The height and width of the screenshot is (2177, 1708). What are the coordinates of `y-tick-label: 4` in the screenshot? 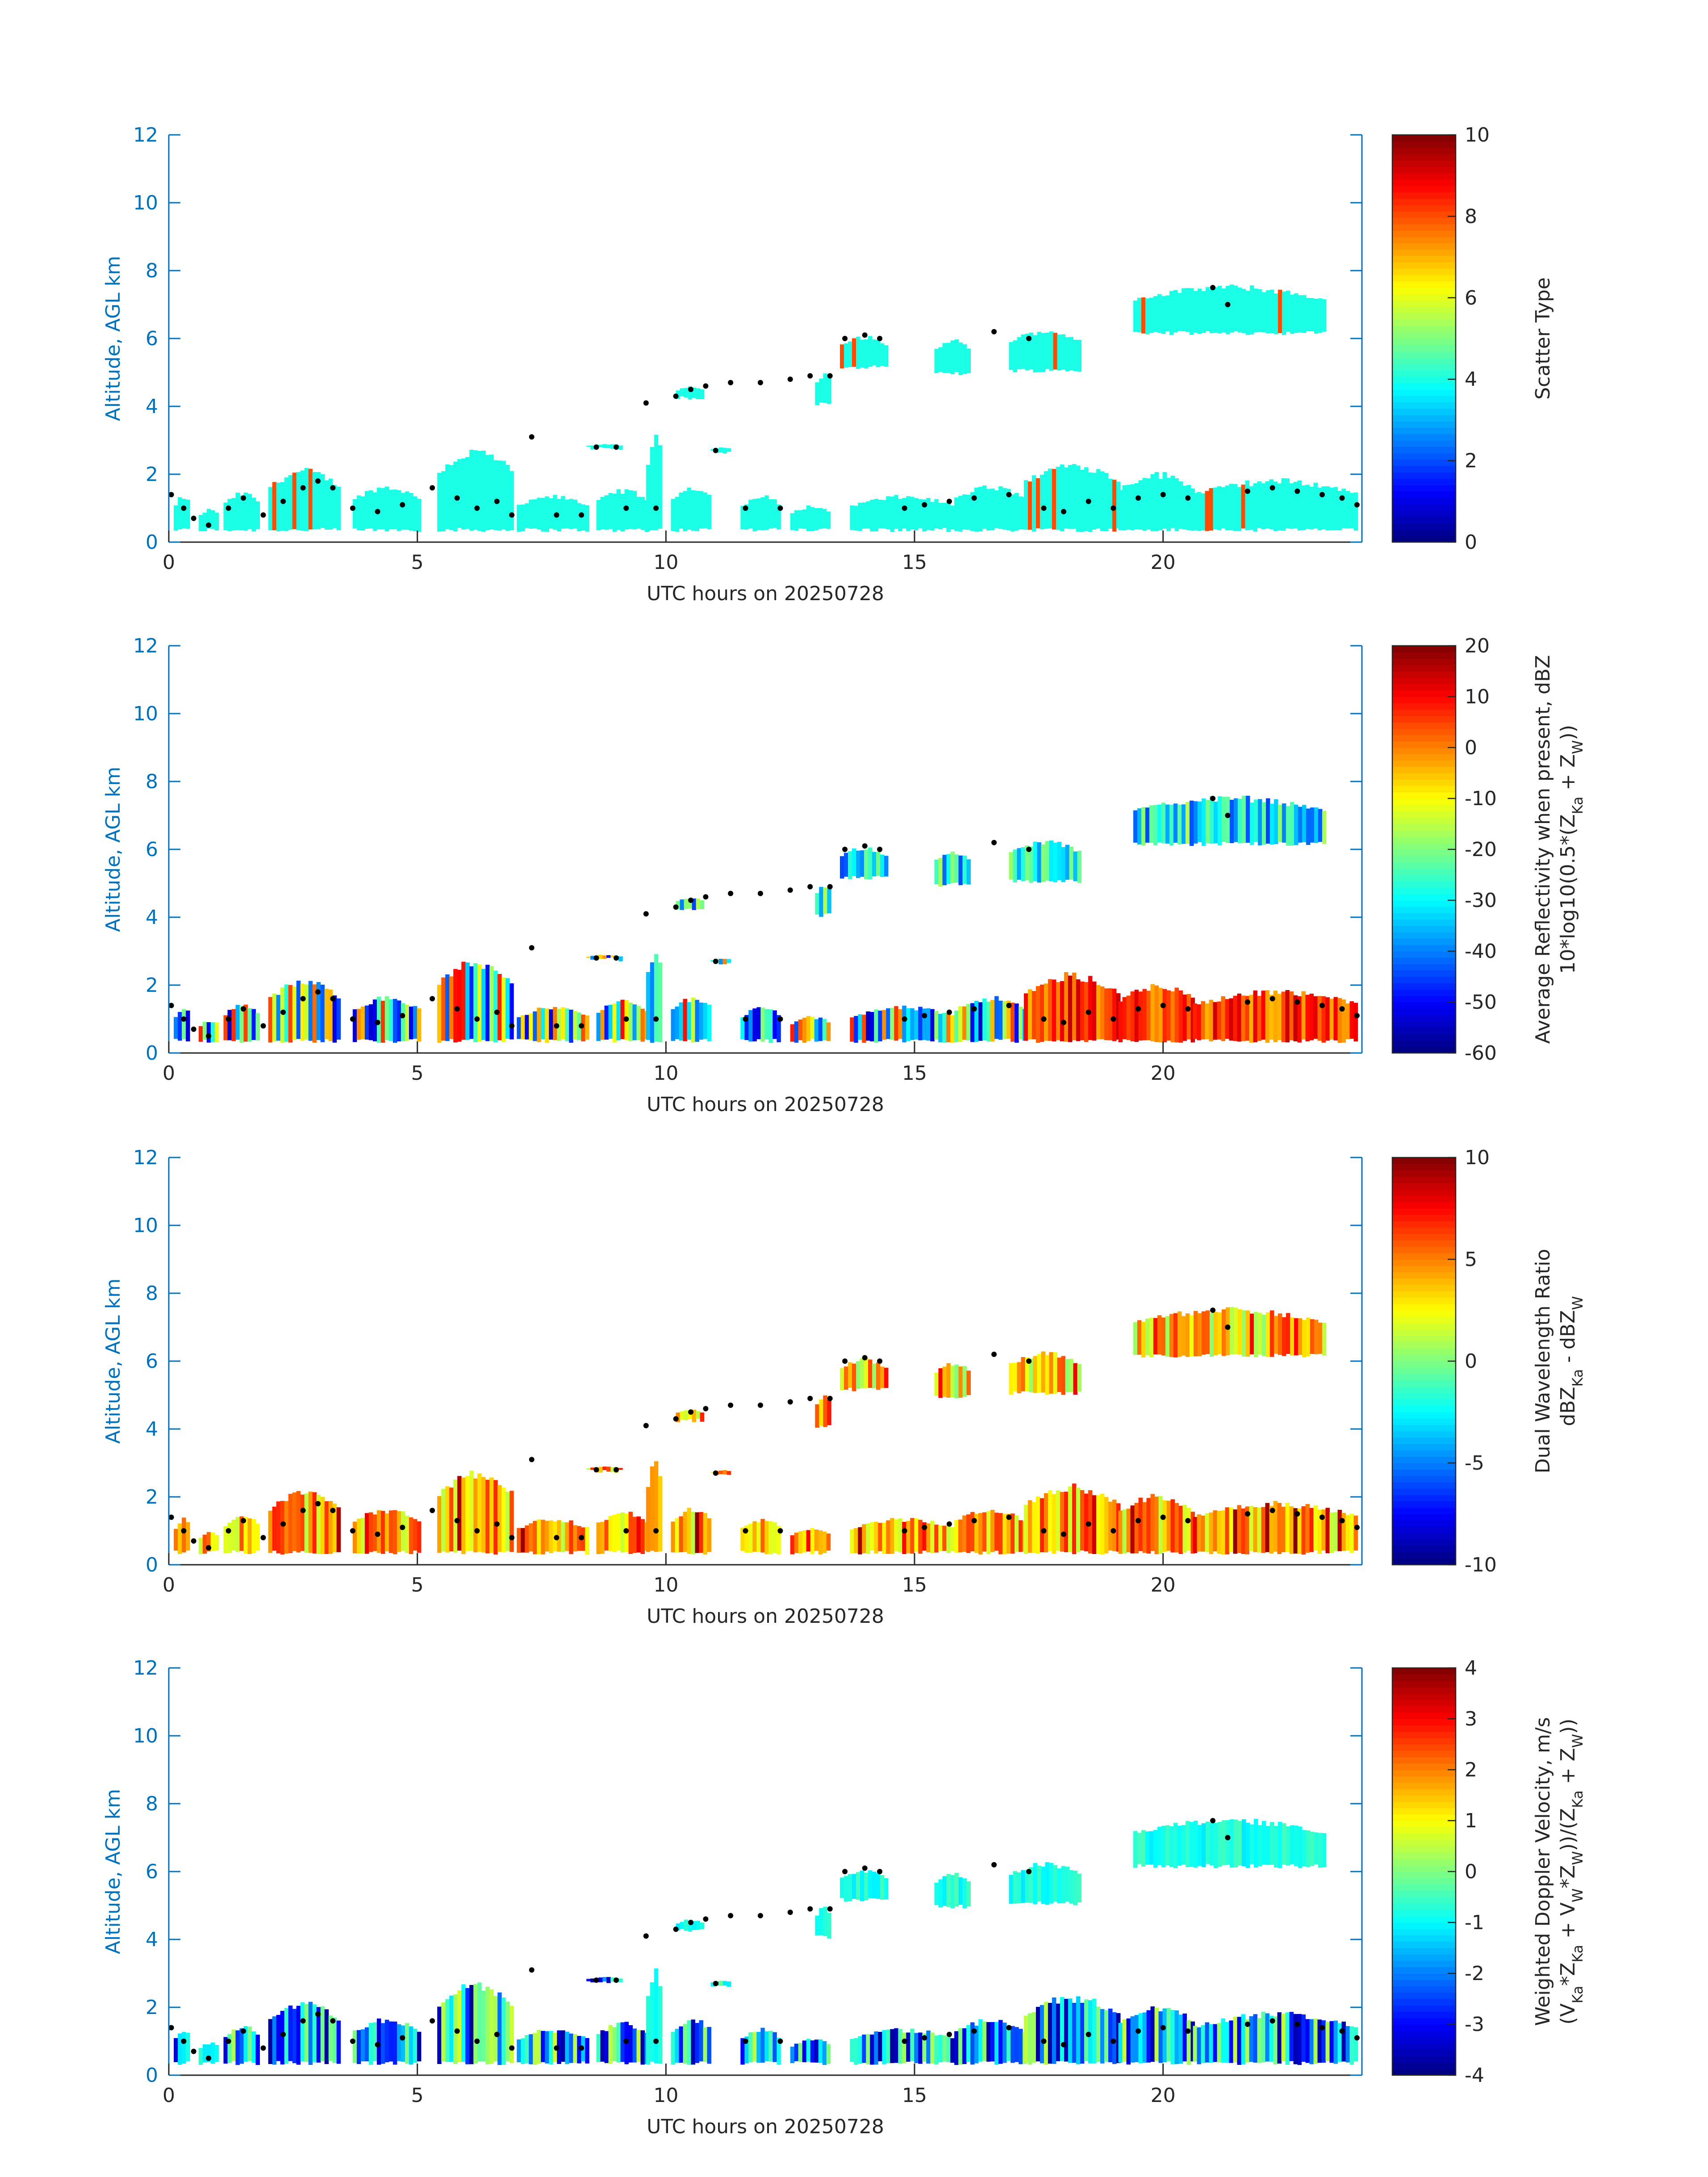 It's located at (152, 1429).